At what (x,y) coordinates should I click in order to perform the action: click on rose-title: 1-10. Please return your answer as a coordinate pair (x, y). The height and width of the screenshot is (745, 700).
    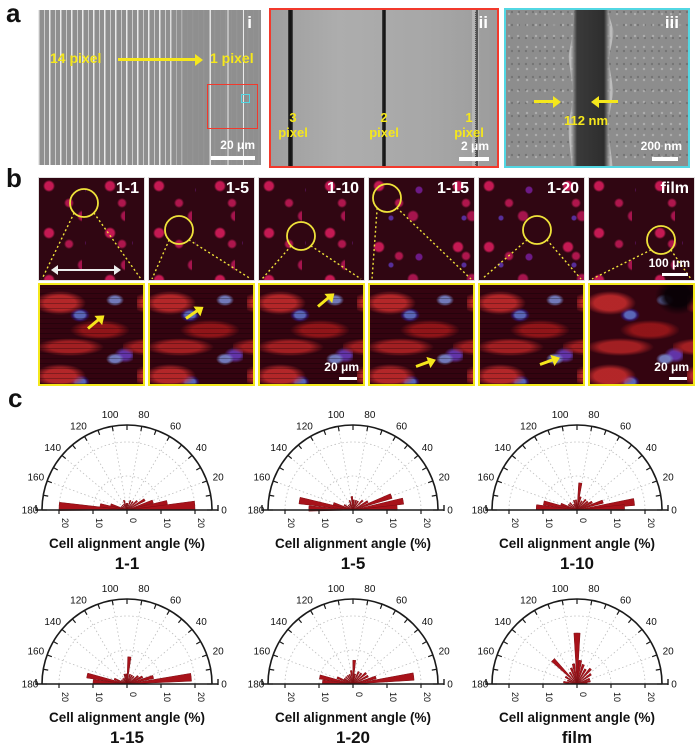
    Looking at the image, I should click on (577, 563).